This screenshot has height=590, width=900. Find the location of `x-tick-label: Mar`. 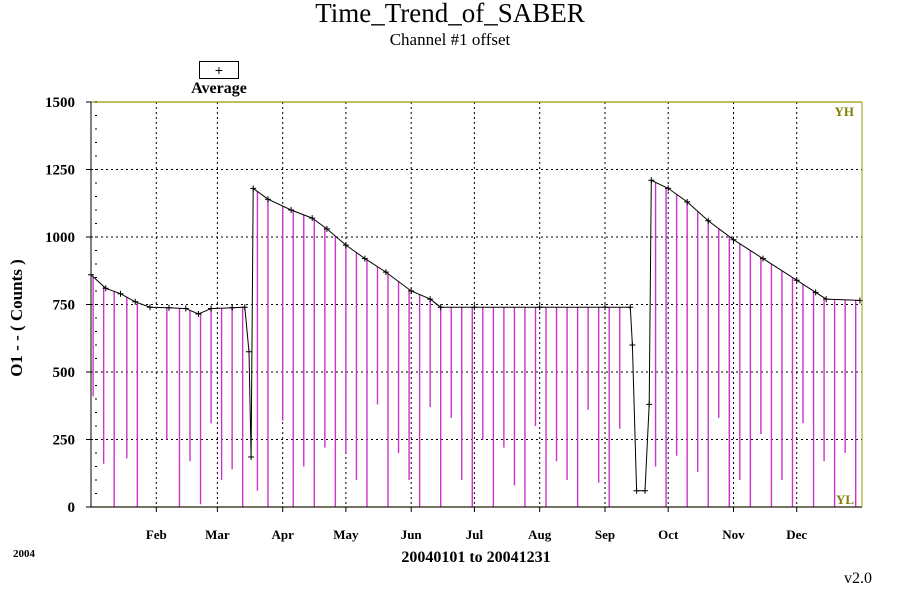

x-tick-label: Mar is located at coordinates (217, 534).